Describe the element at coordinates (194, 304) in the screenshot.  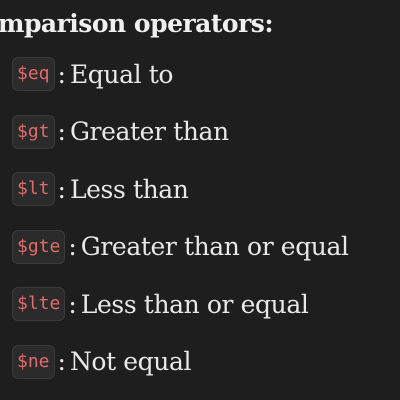
I see `operator-description: Less than or equal` at that location.